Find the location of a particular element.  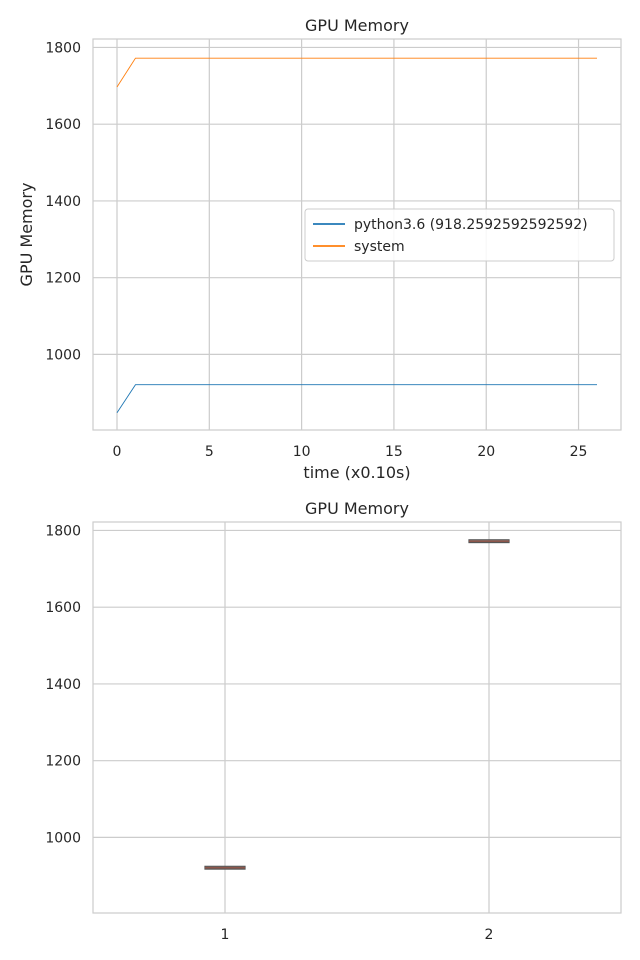

x-tick-label: 0 is located at coordinates (117, 452).